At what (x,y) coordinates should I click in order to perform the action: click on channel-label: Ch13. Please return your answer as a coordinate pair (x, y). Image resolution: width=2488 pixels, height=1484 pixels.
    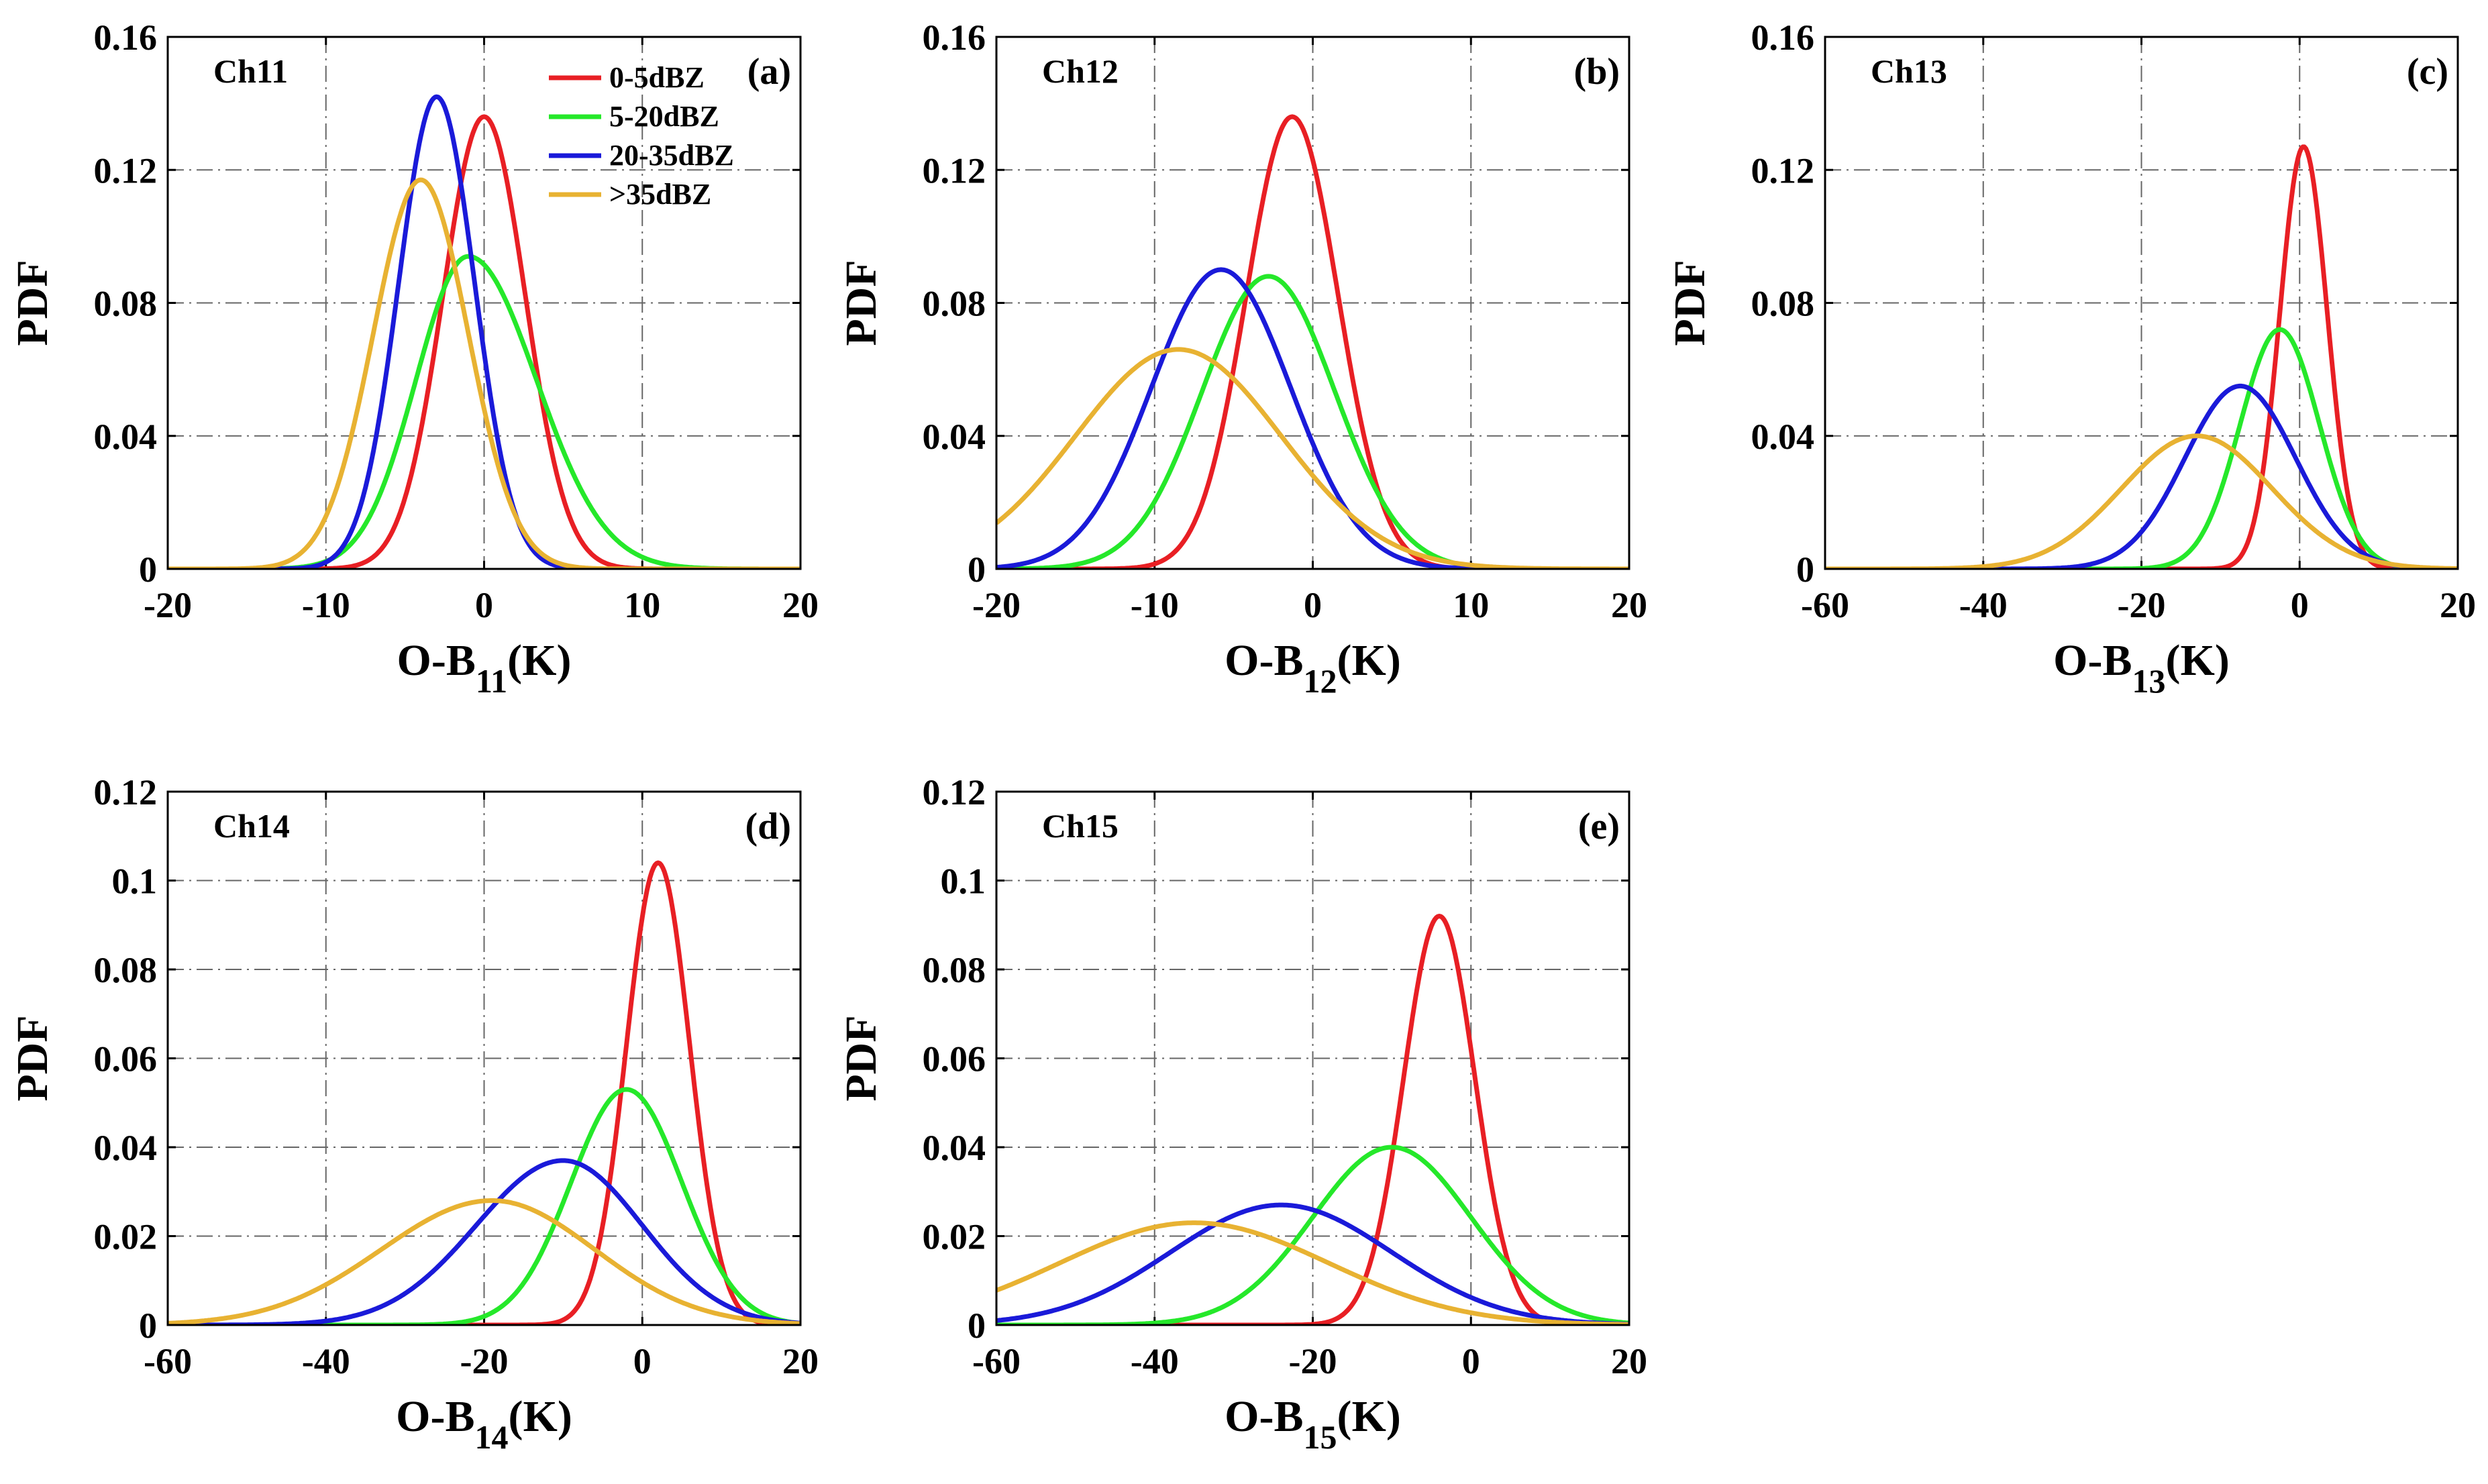
    Looking at the image, I should click on (1909, 71).